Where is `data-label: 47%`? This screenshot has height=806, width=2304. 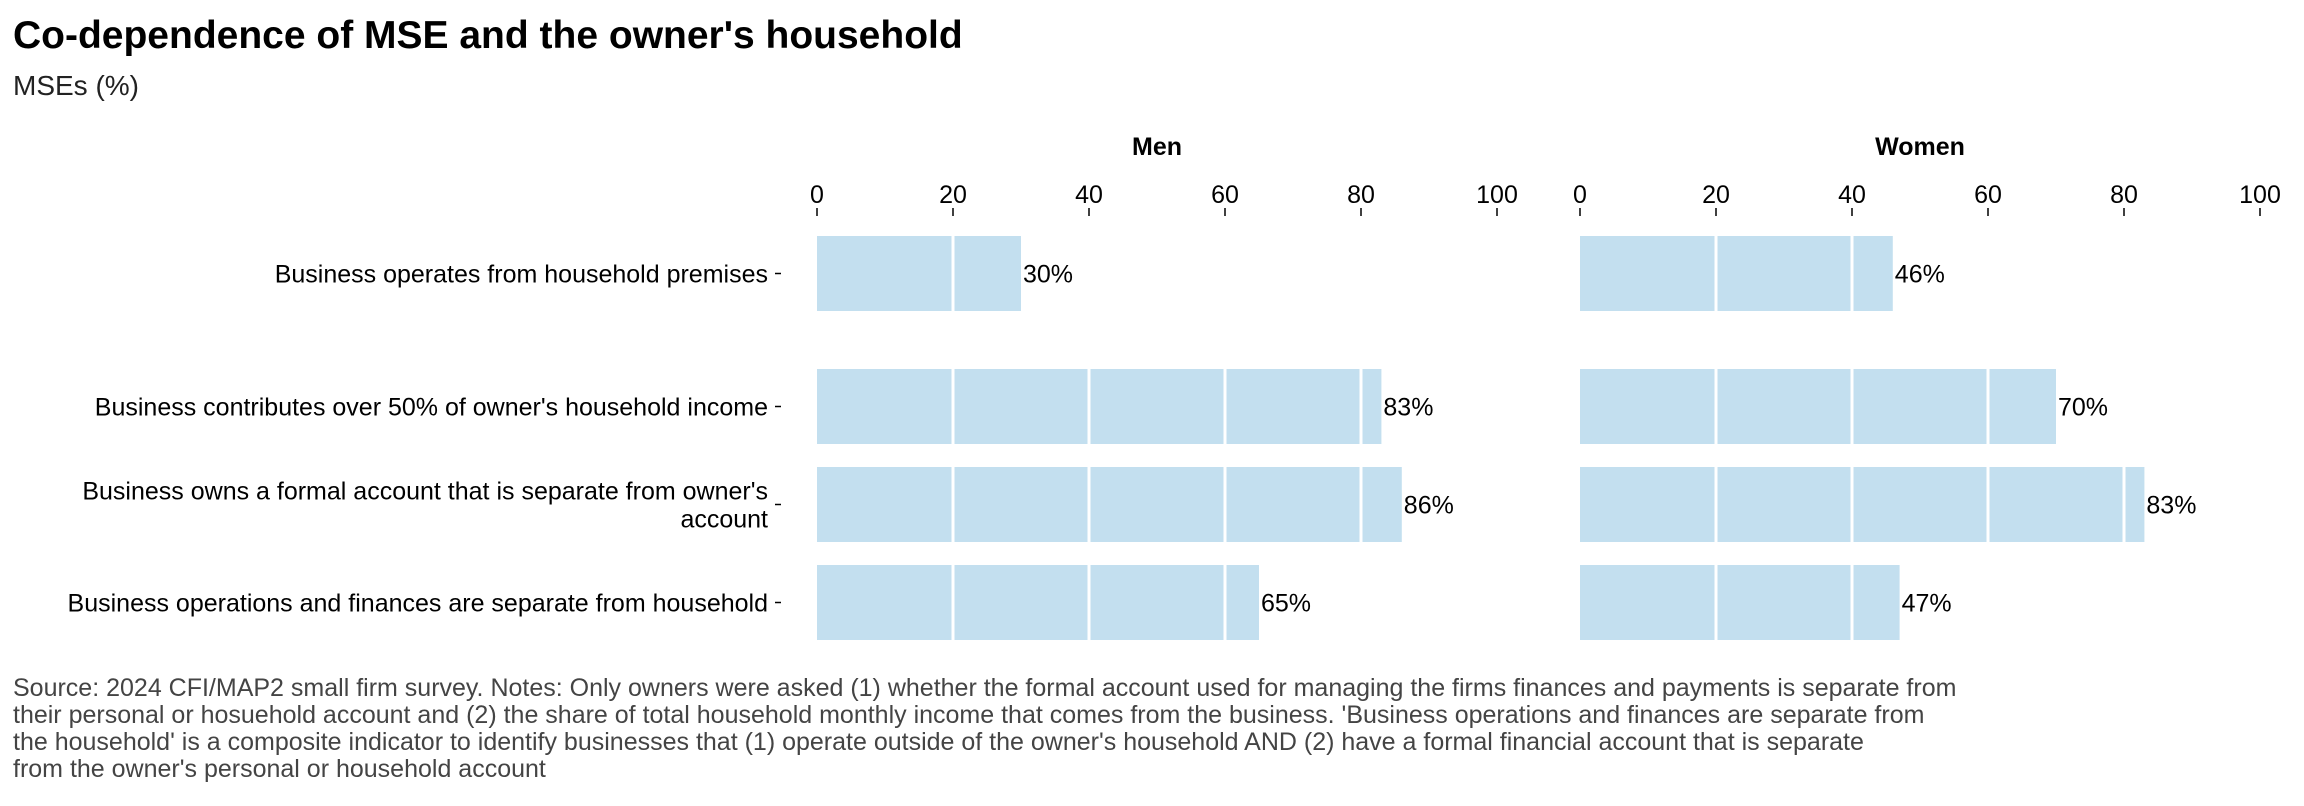 data-label: 47% is located at coordinates (1927, 604).